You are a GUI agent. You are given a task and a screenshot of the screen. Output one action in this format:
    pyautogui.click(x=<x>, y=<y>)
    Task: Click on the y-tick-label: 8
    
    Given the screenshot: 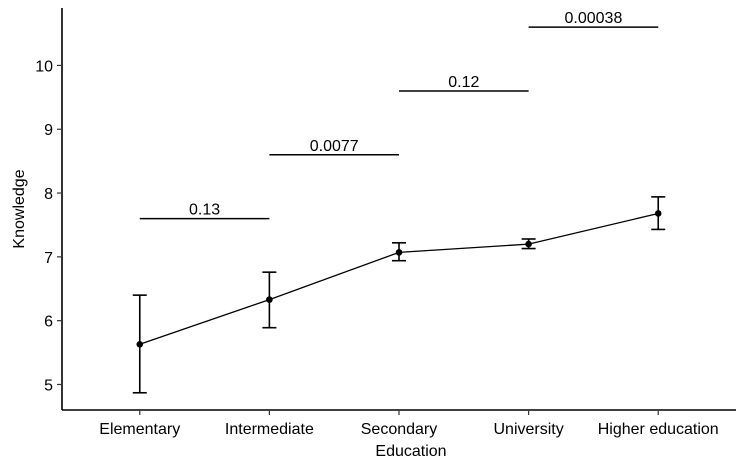 What is the action you would take?
    pyautogui.click(x=48, y=194)
    